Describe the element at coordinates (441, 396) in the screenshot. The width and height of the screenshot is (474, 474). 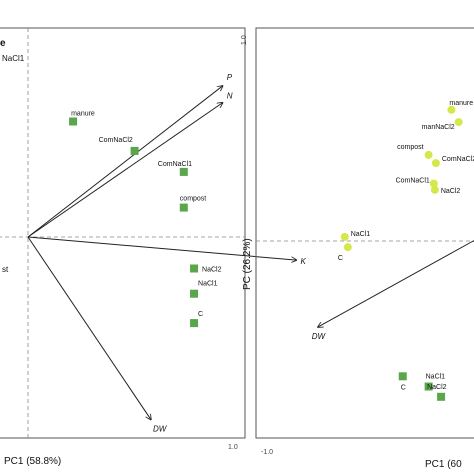
I see `right-square-nacl2` at that location.